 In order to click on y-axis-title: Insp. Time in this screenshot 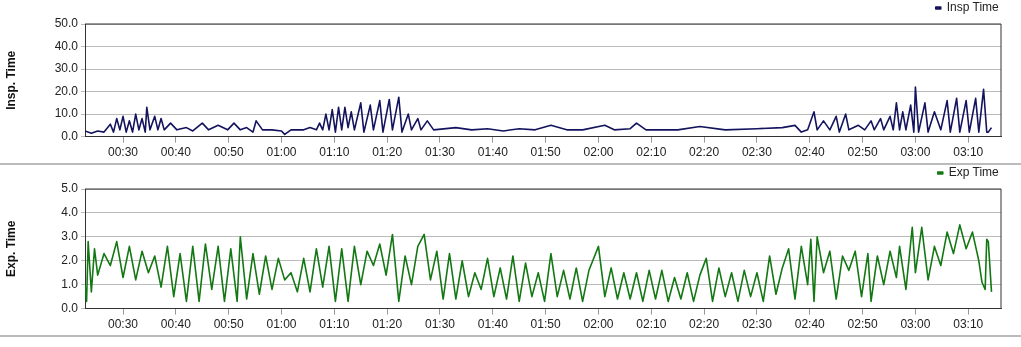, I will do `click(10, 80)`.